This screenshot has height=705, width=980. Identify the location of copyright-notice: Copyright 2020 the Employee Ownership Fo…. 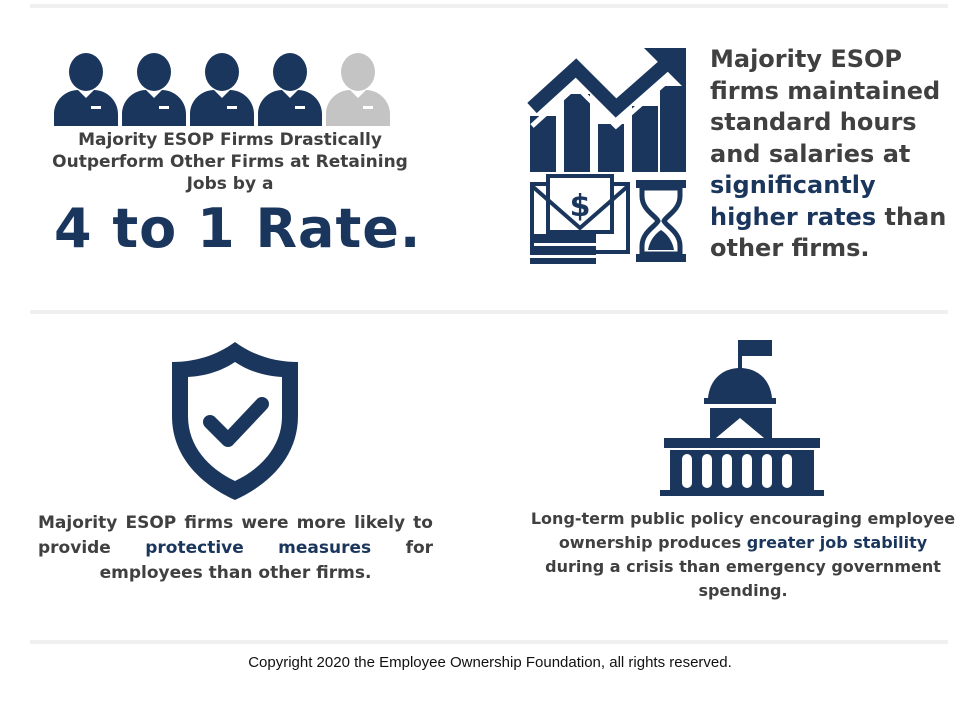
(490, 662).